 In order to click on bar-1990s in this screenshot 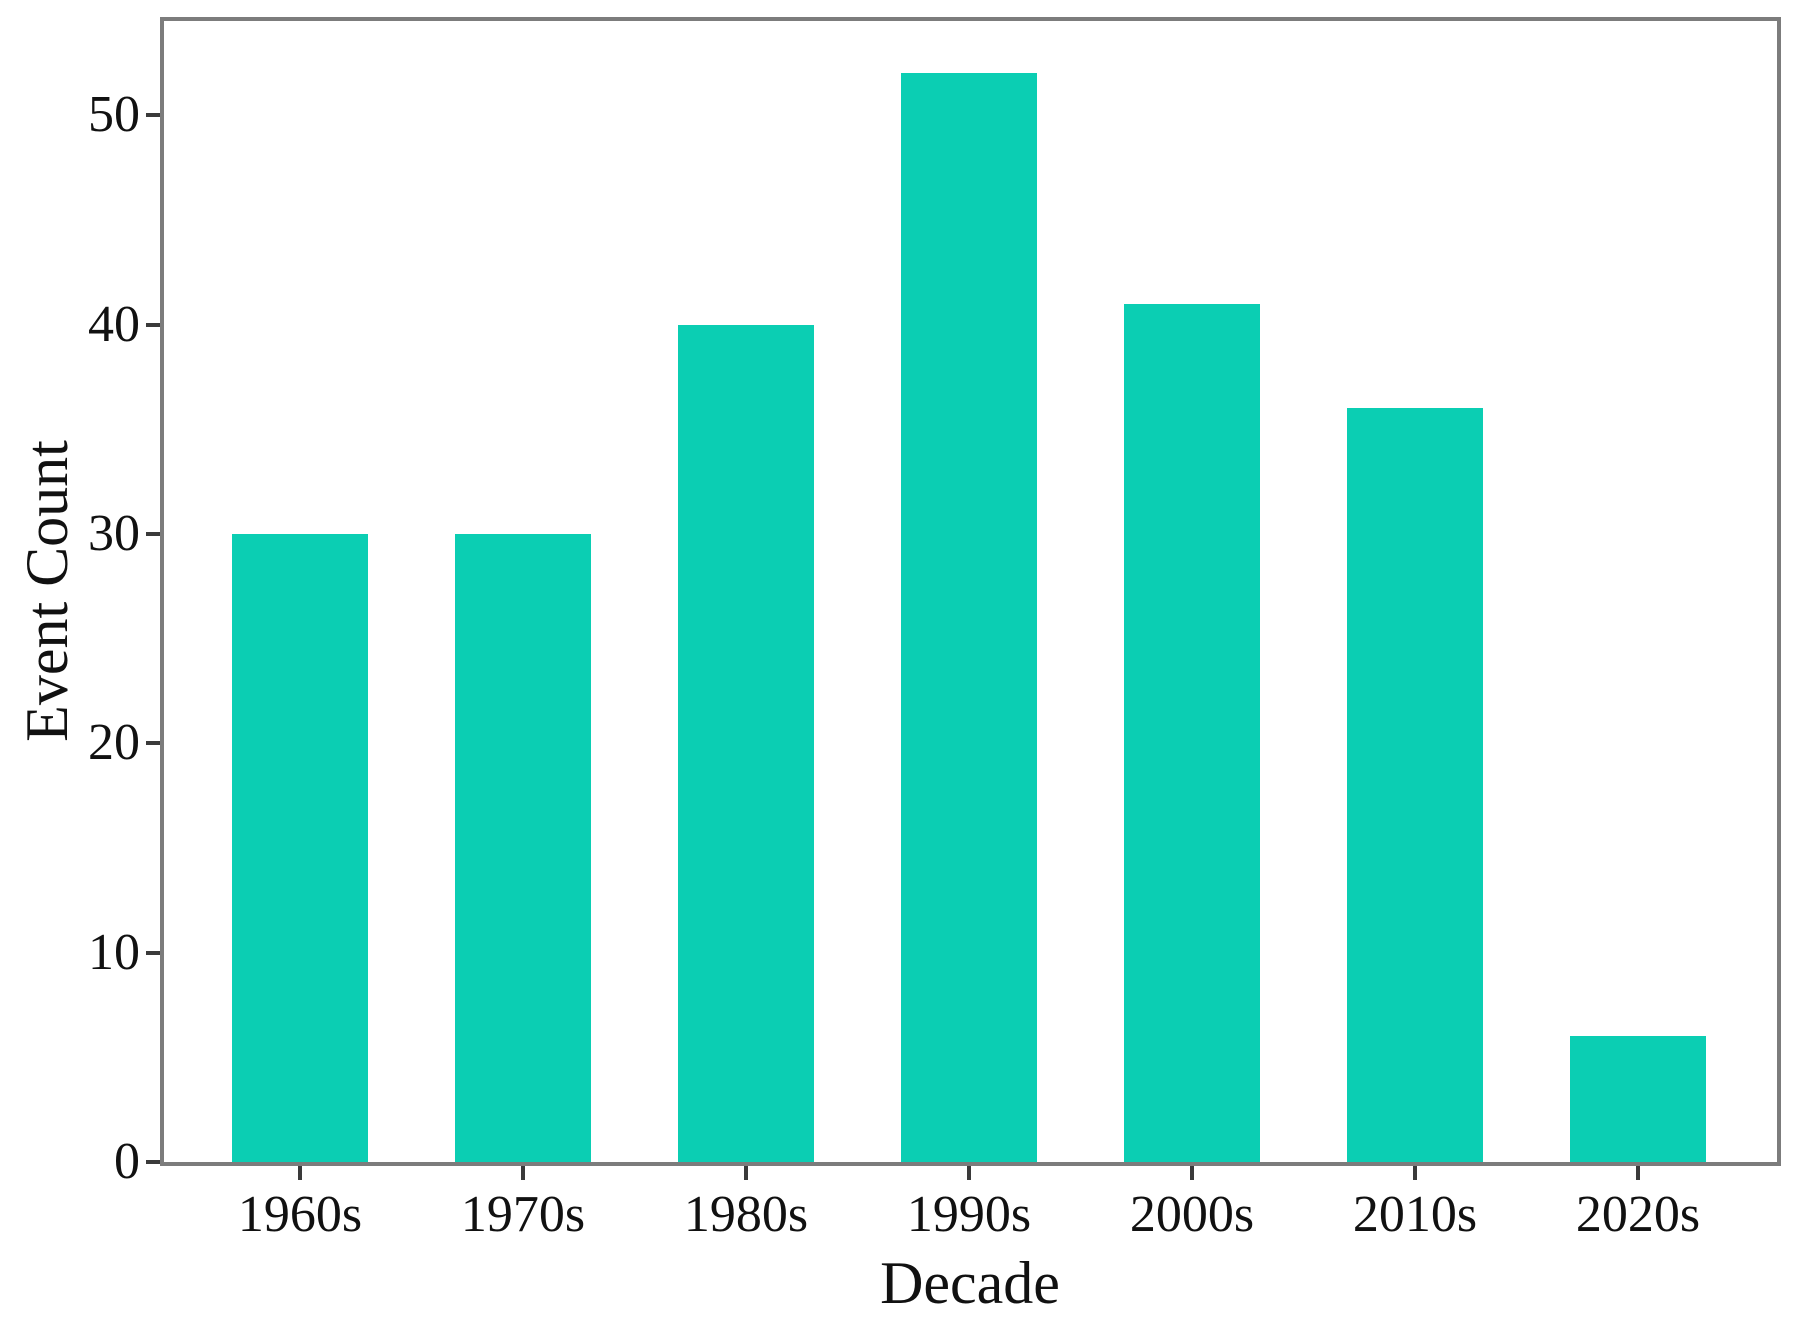, I will do `click(969, 617)`.